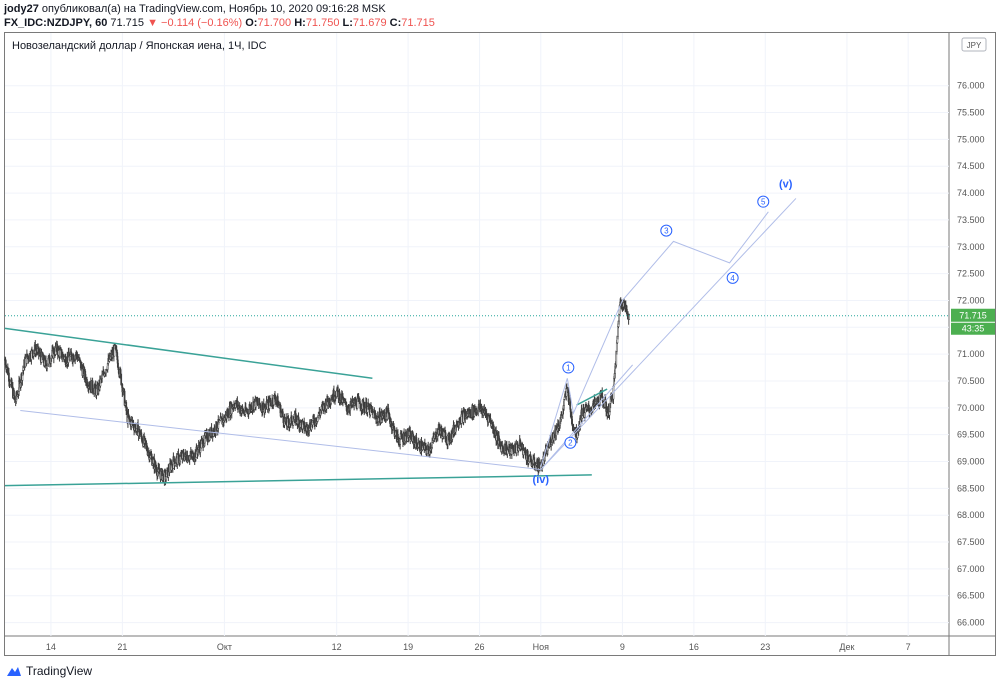  What do you see at coordinates (765, 647) in the screenshot?
I see `time-tick-label: 23` at bounding box center [765, 647].